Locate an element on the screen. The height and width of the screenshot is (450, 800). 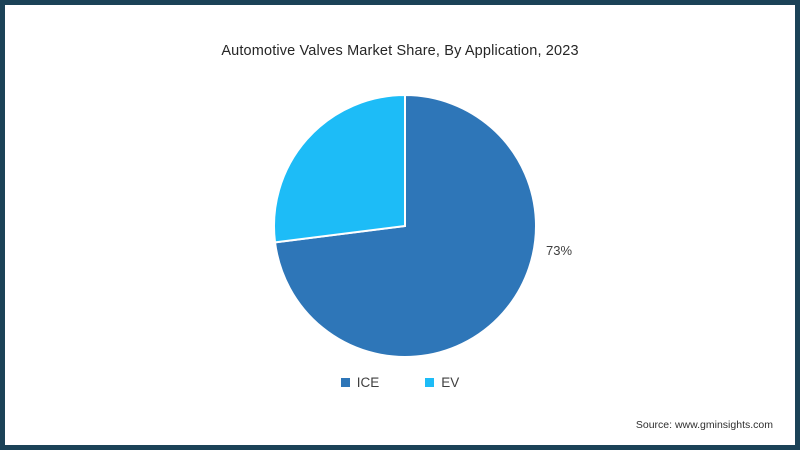
legend-item-ice: ICE is located at coordinates (360, 382).